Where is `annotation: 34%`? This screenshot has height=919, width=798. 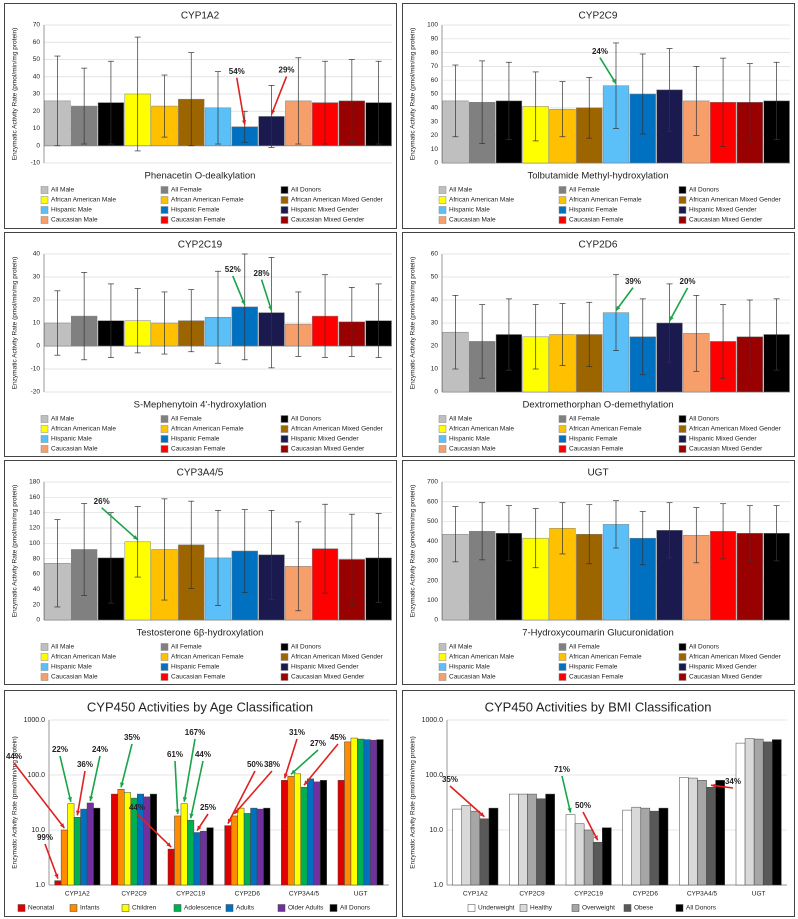
annotation: 34% is located at coordinates (733, 781).